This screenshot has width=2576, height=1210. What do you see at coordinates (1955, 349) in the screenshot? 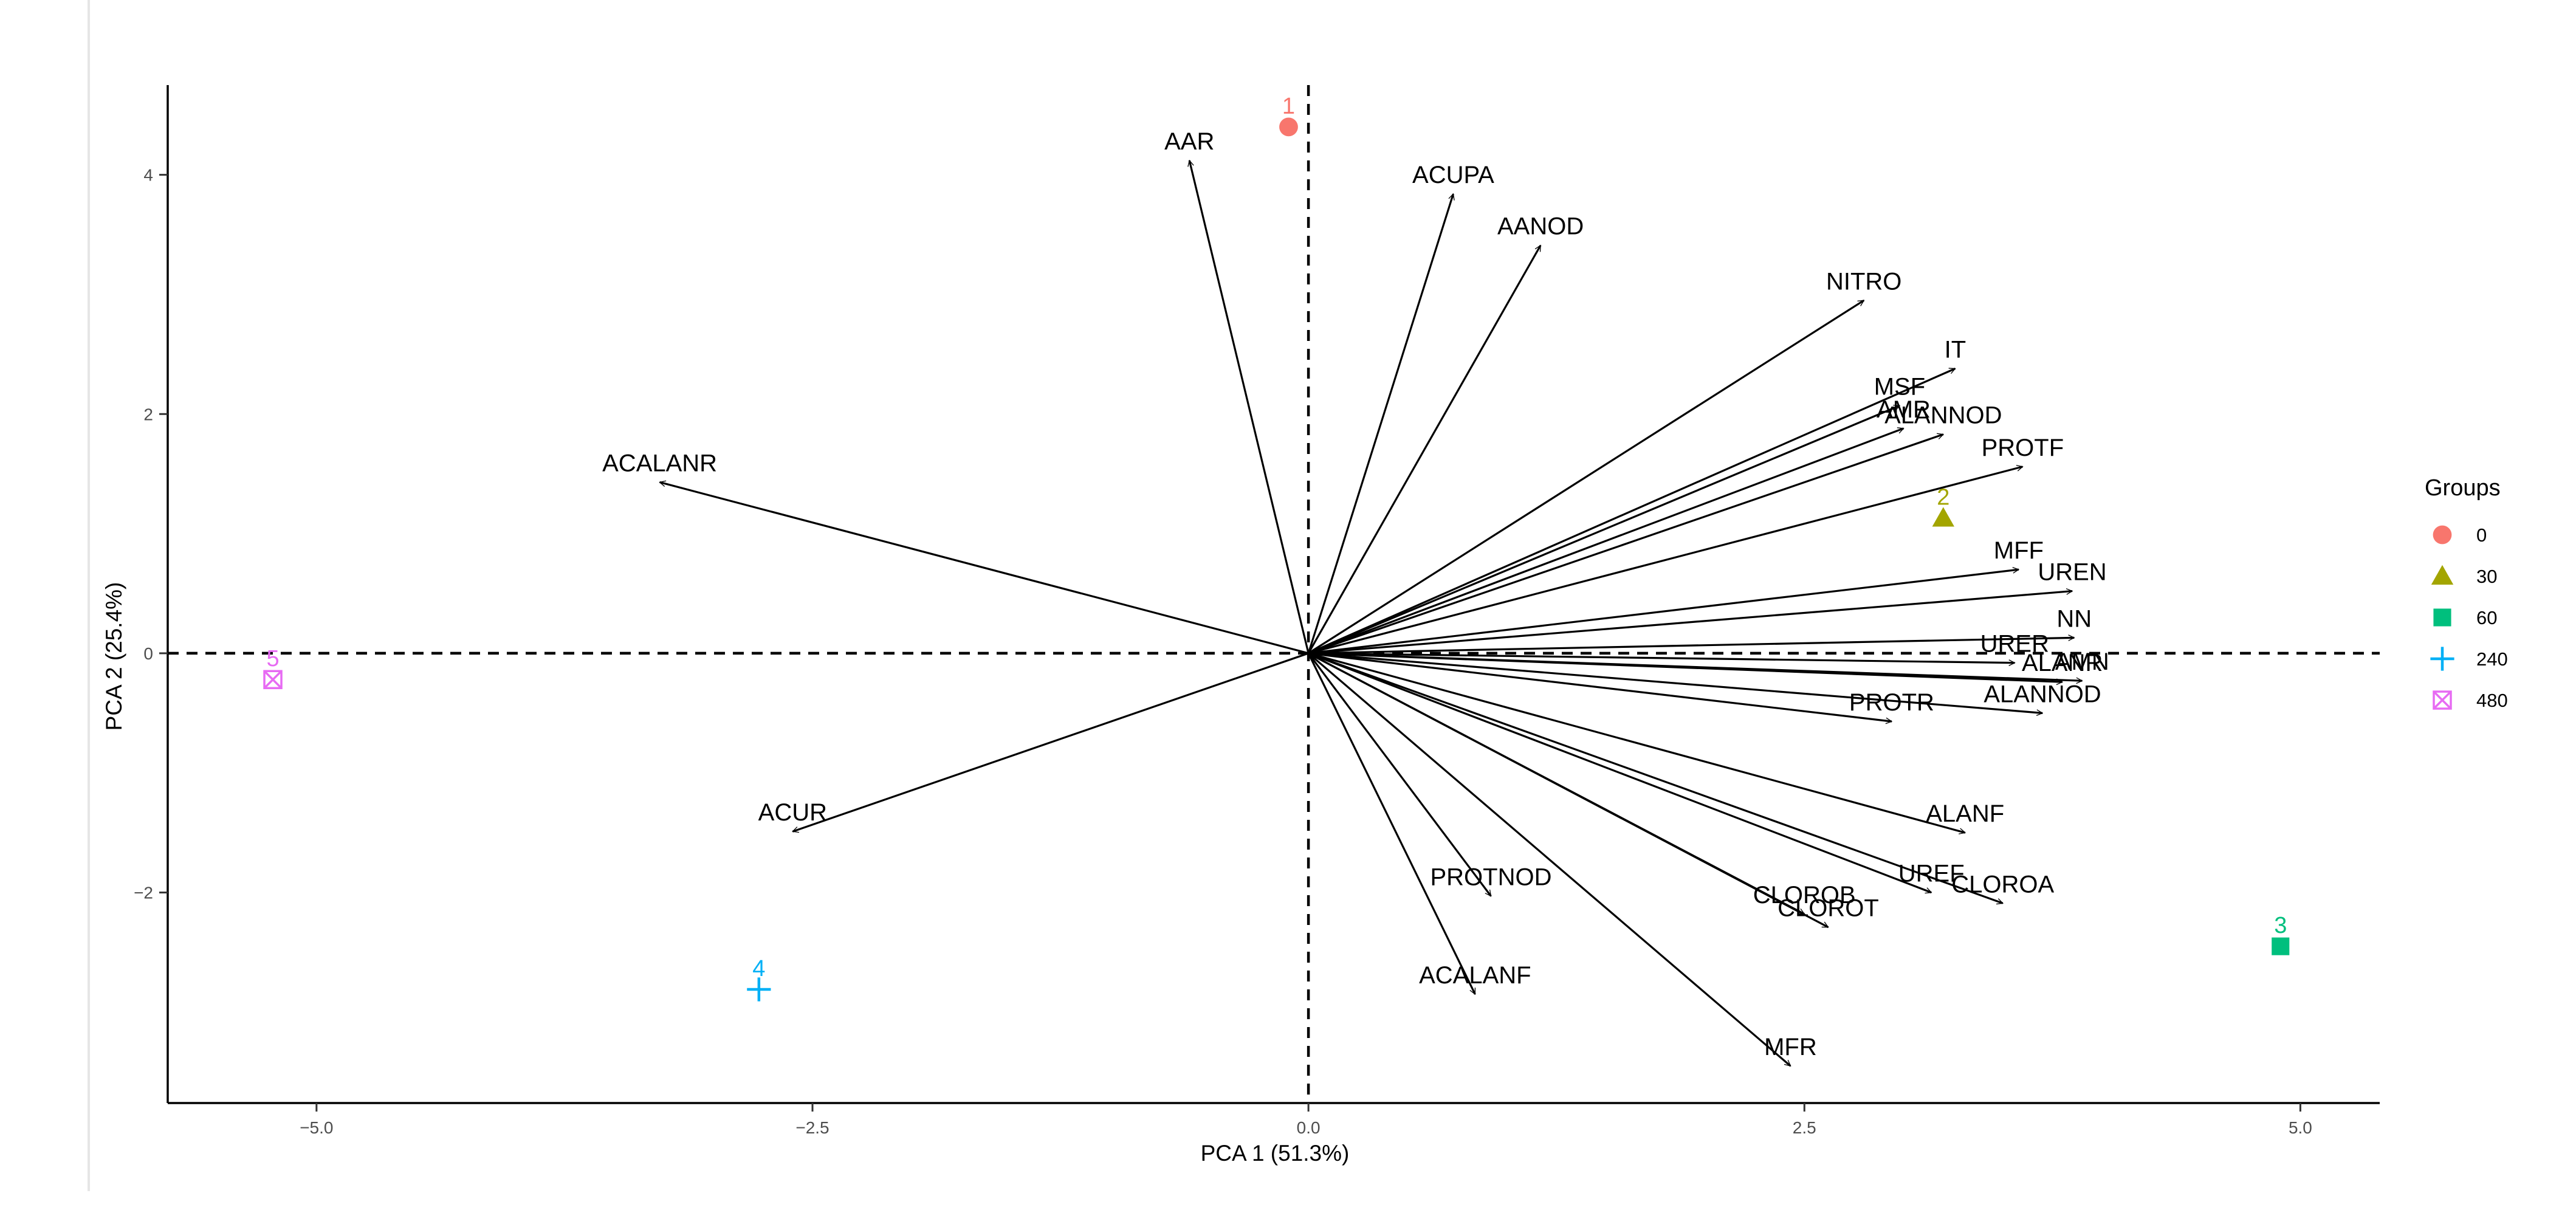
I see `loading-label: IT` at bounding box center [1955, 349].